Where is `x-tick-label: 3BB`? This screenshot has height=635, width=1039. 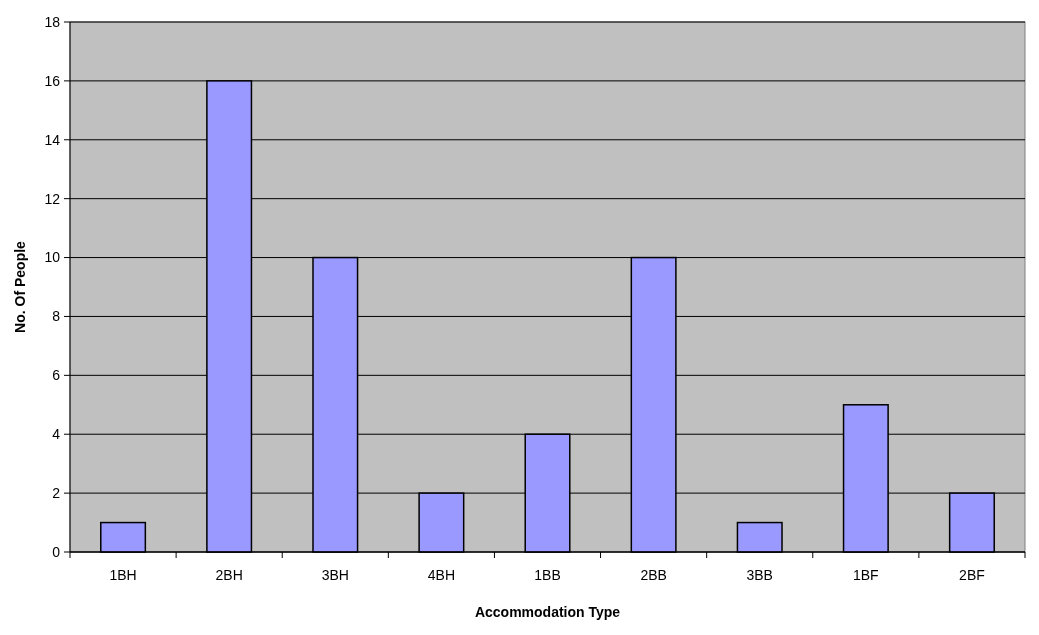
x-tick-label: 3BB is located at coordinates (759, 575).